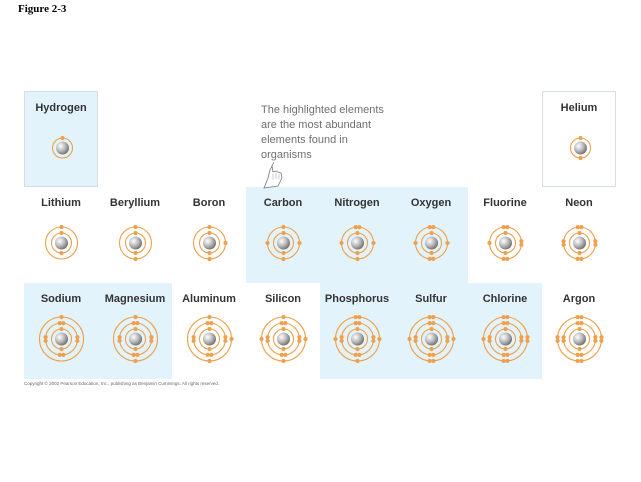  I want to click on element-name: Carbon, so click(283, 203).